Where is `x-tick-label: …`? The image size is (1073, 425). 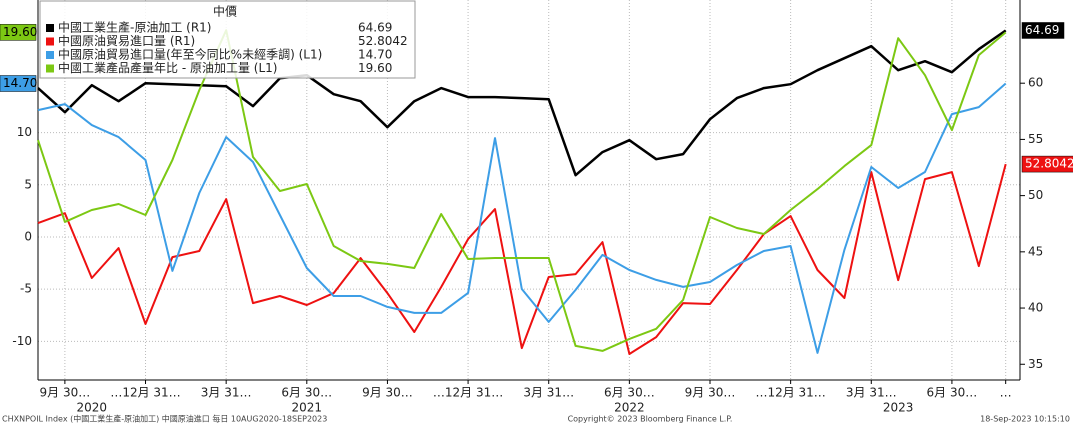 x-tick-label: … is located at coordinates (1006, 393).